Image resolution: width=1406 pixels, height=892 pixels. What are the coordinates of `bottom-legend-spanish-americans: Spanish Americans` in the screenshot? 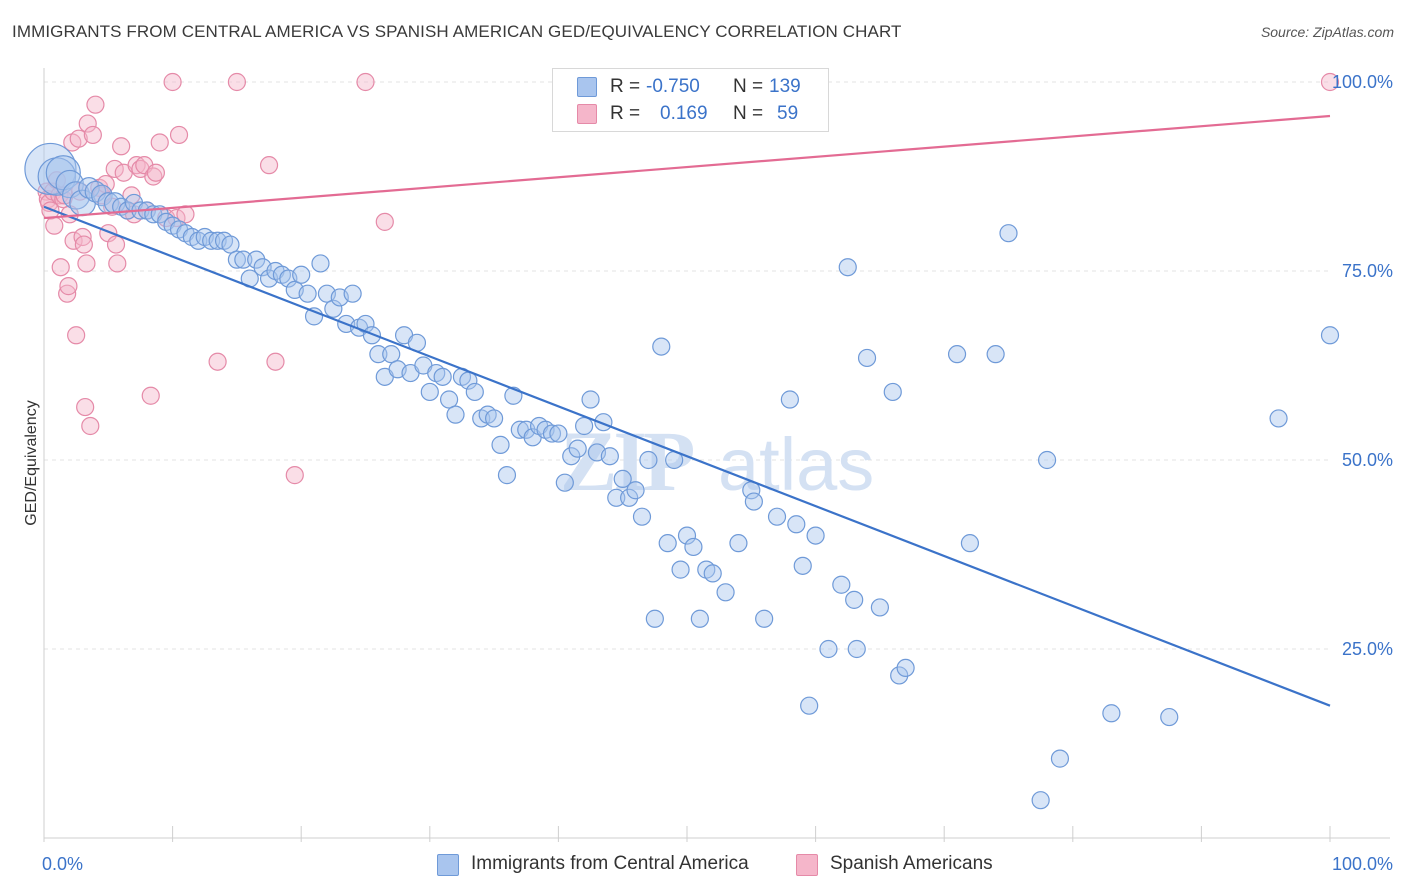 It's located at (906, 865).